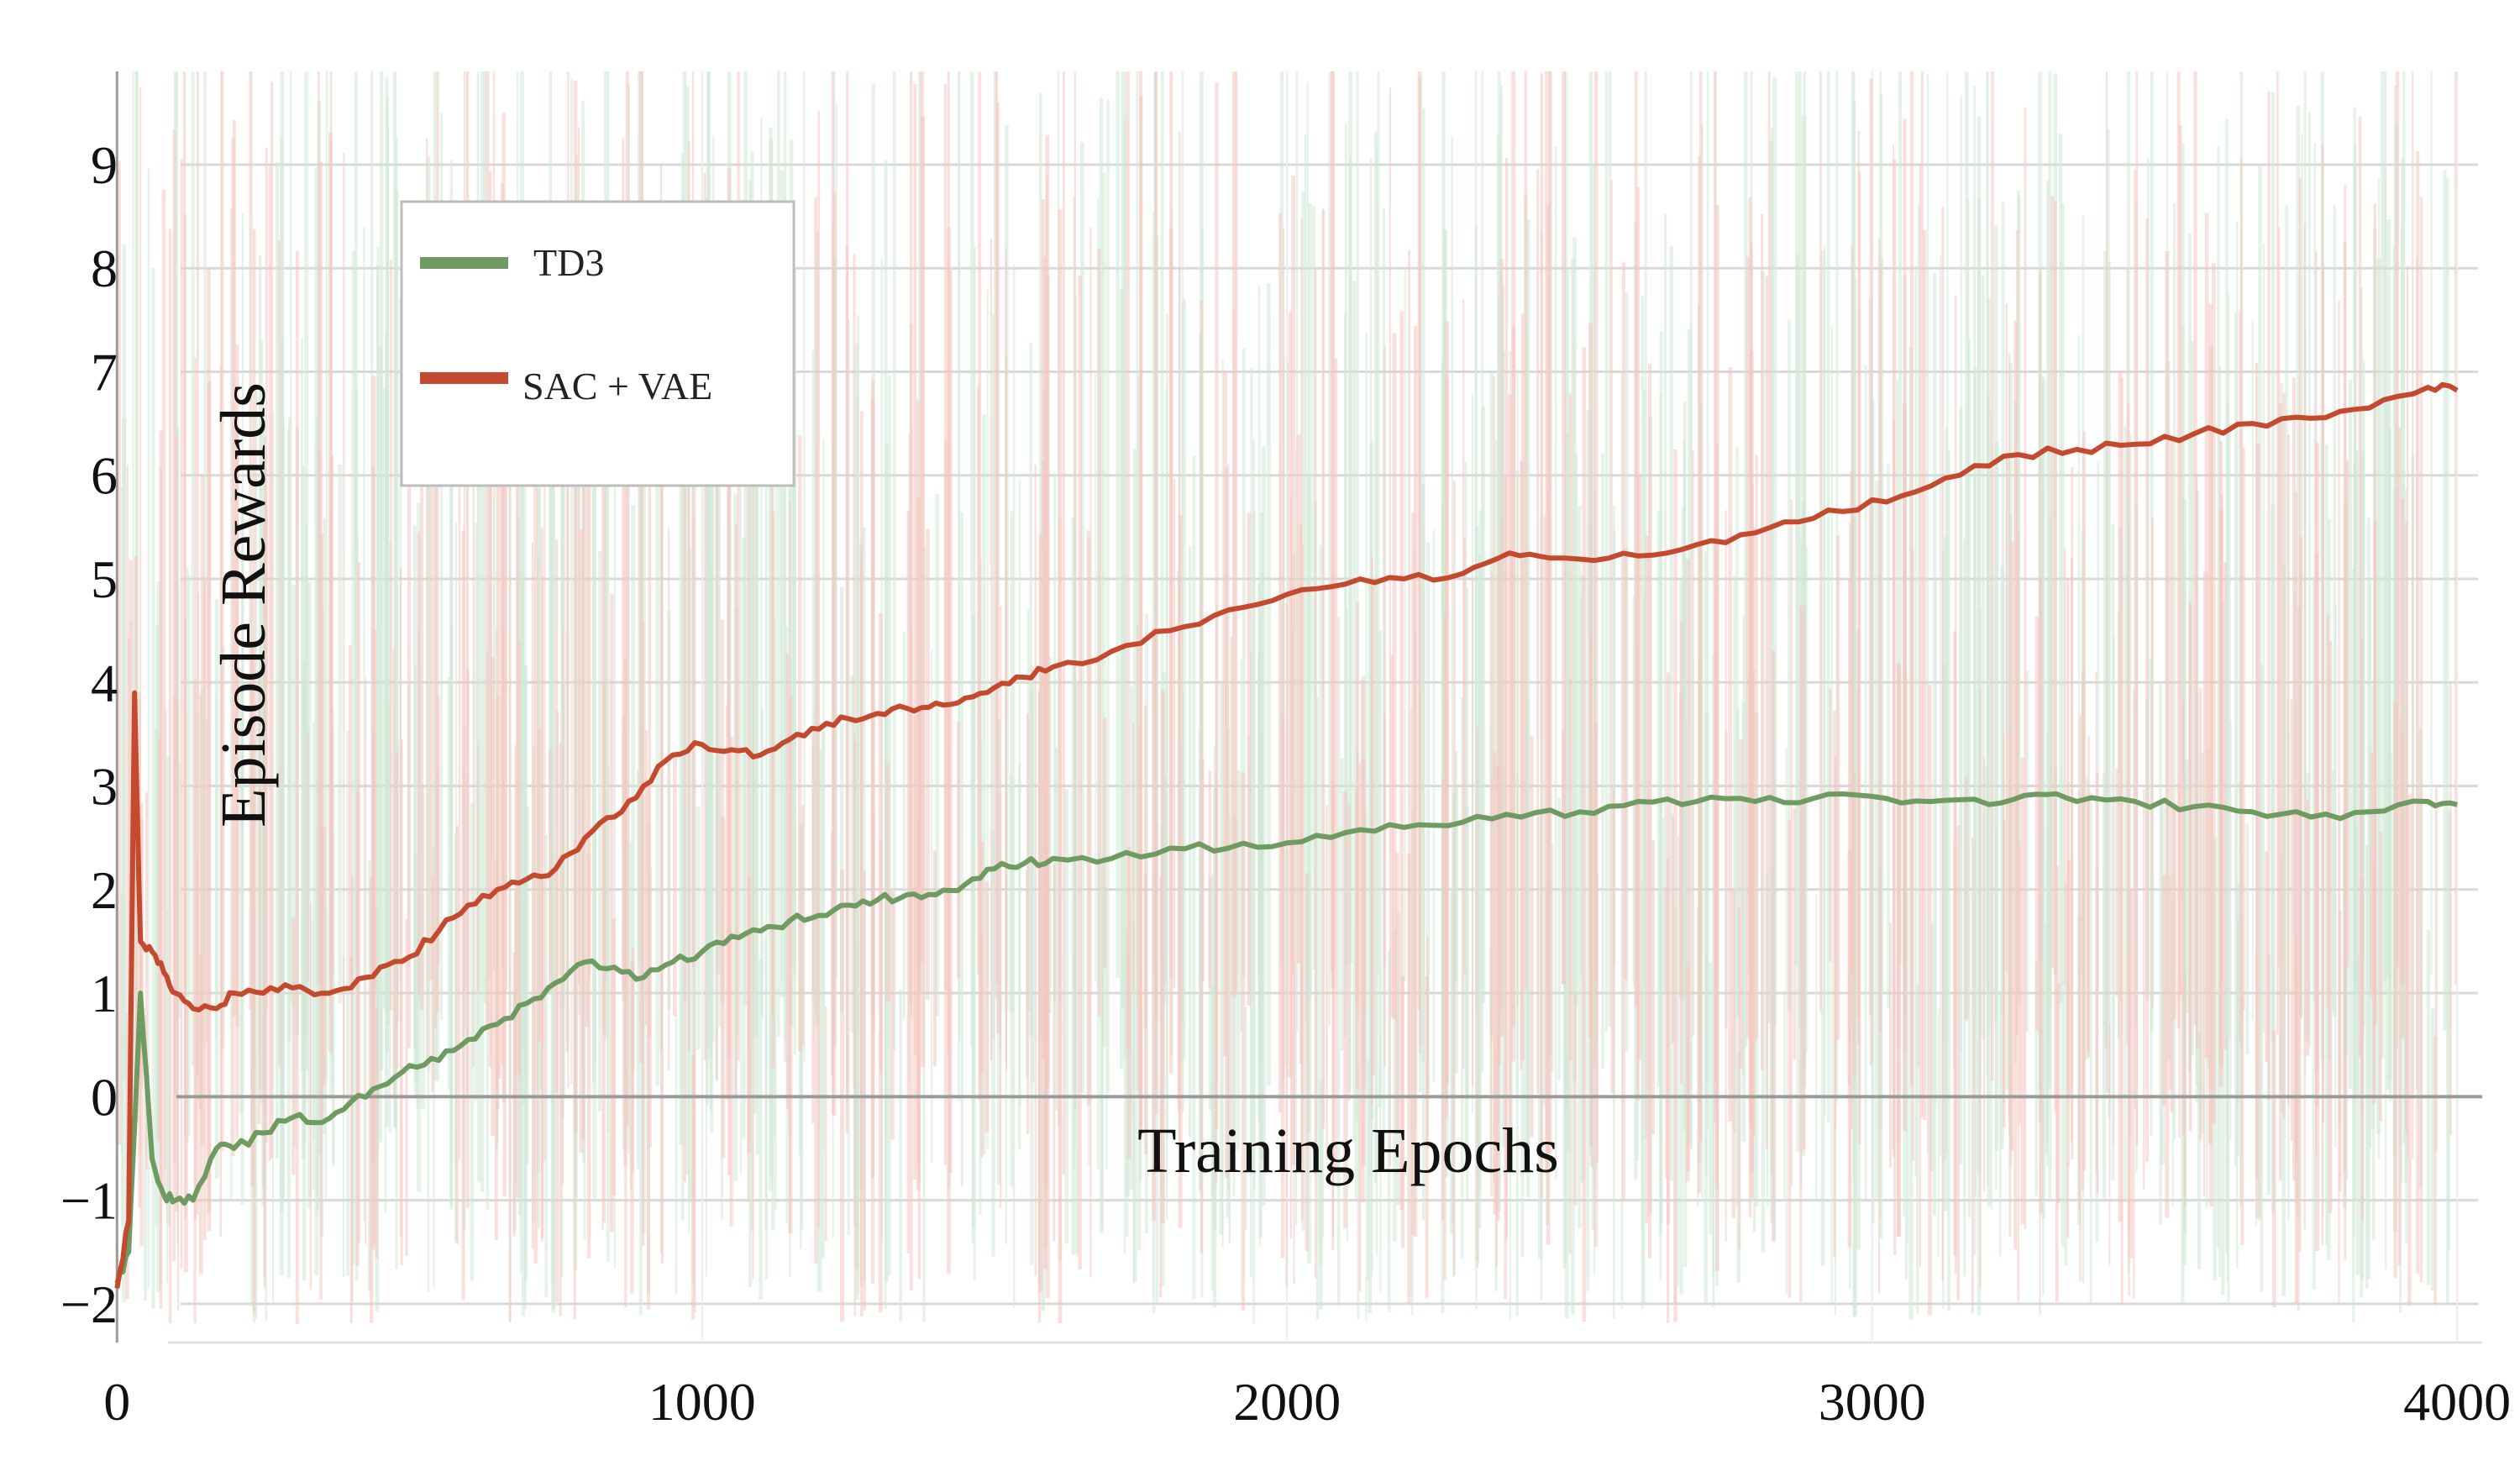 The width and height of the screenshot is (2520, 1461). Describe the element at coordinates (1348, 1151) in the screenshot. I see `x-axis-label: Training Epochs` at that location.